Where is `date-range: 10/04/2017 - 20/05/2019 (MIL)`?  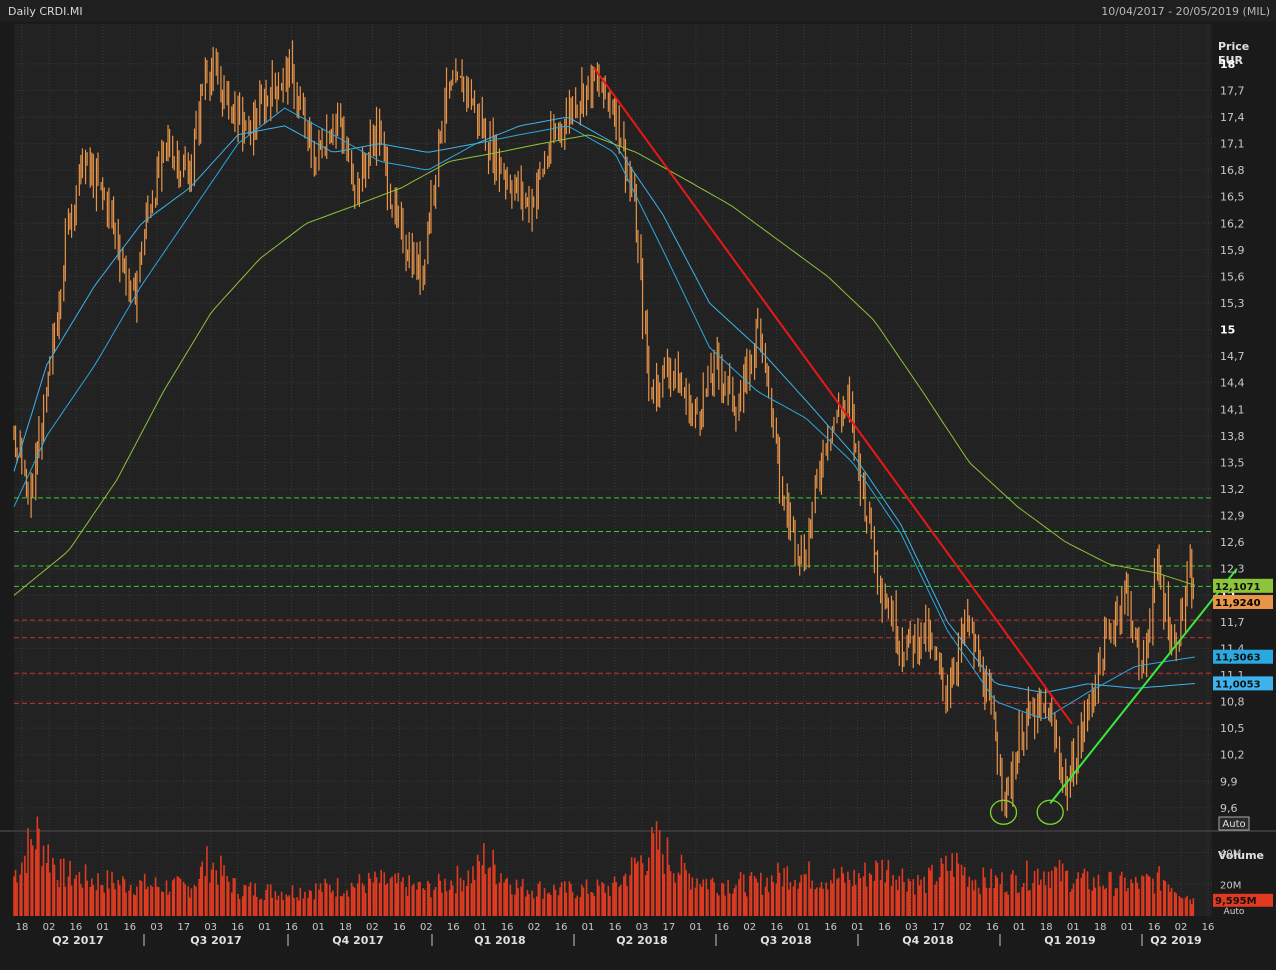 date-range: 10/04/2017 - 20/05/2019 (MIL) is located at coordinates (1185, 11).